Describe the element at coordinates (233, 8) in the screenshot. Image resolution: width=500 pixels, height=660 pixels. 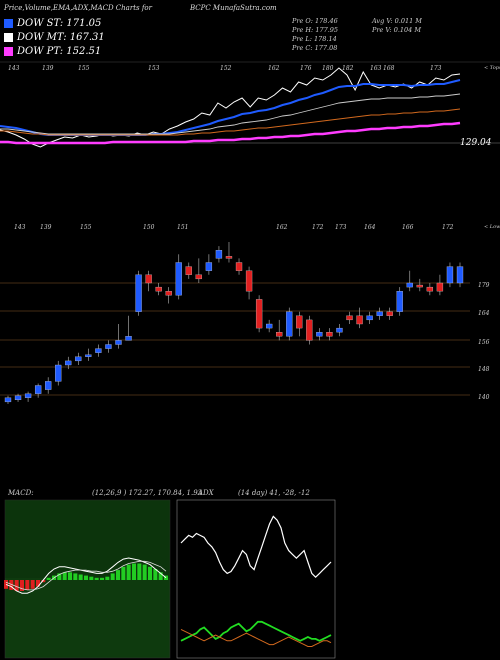
I see `chart-header-center: BCPC MunafaSutra.com` at that location.